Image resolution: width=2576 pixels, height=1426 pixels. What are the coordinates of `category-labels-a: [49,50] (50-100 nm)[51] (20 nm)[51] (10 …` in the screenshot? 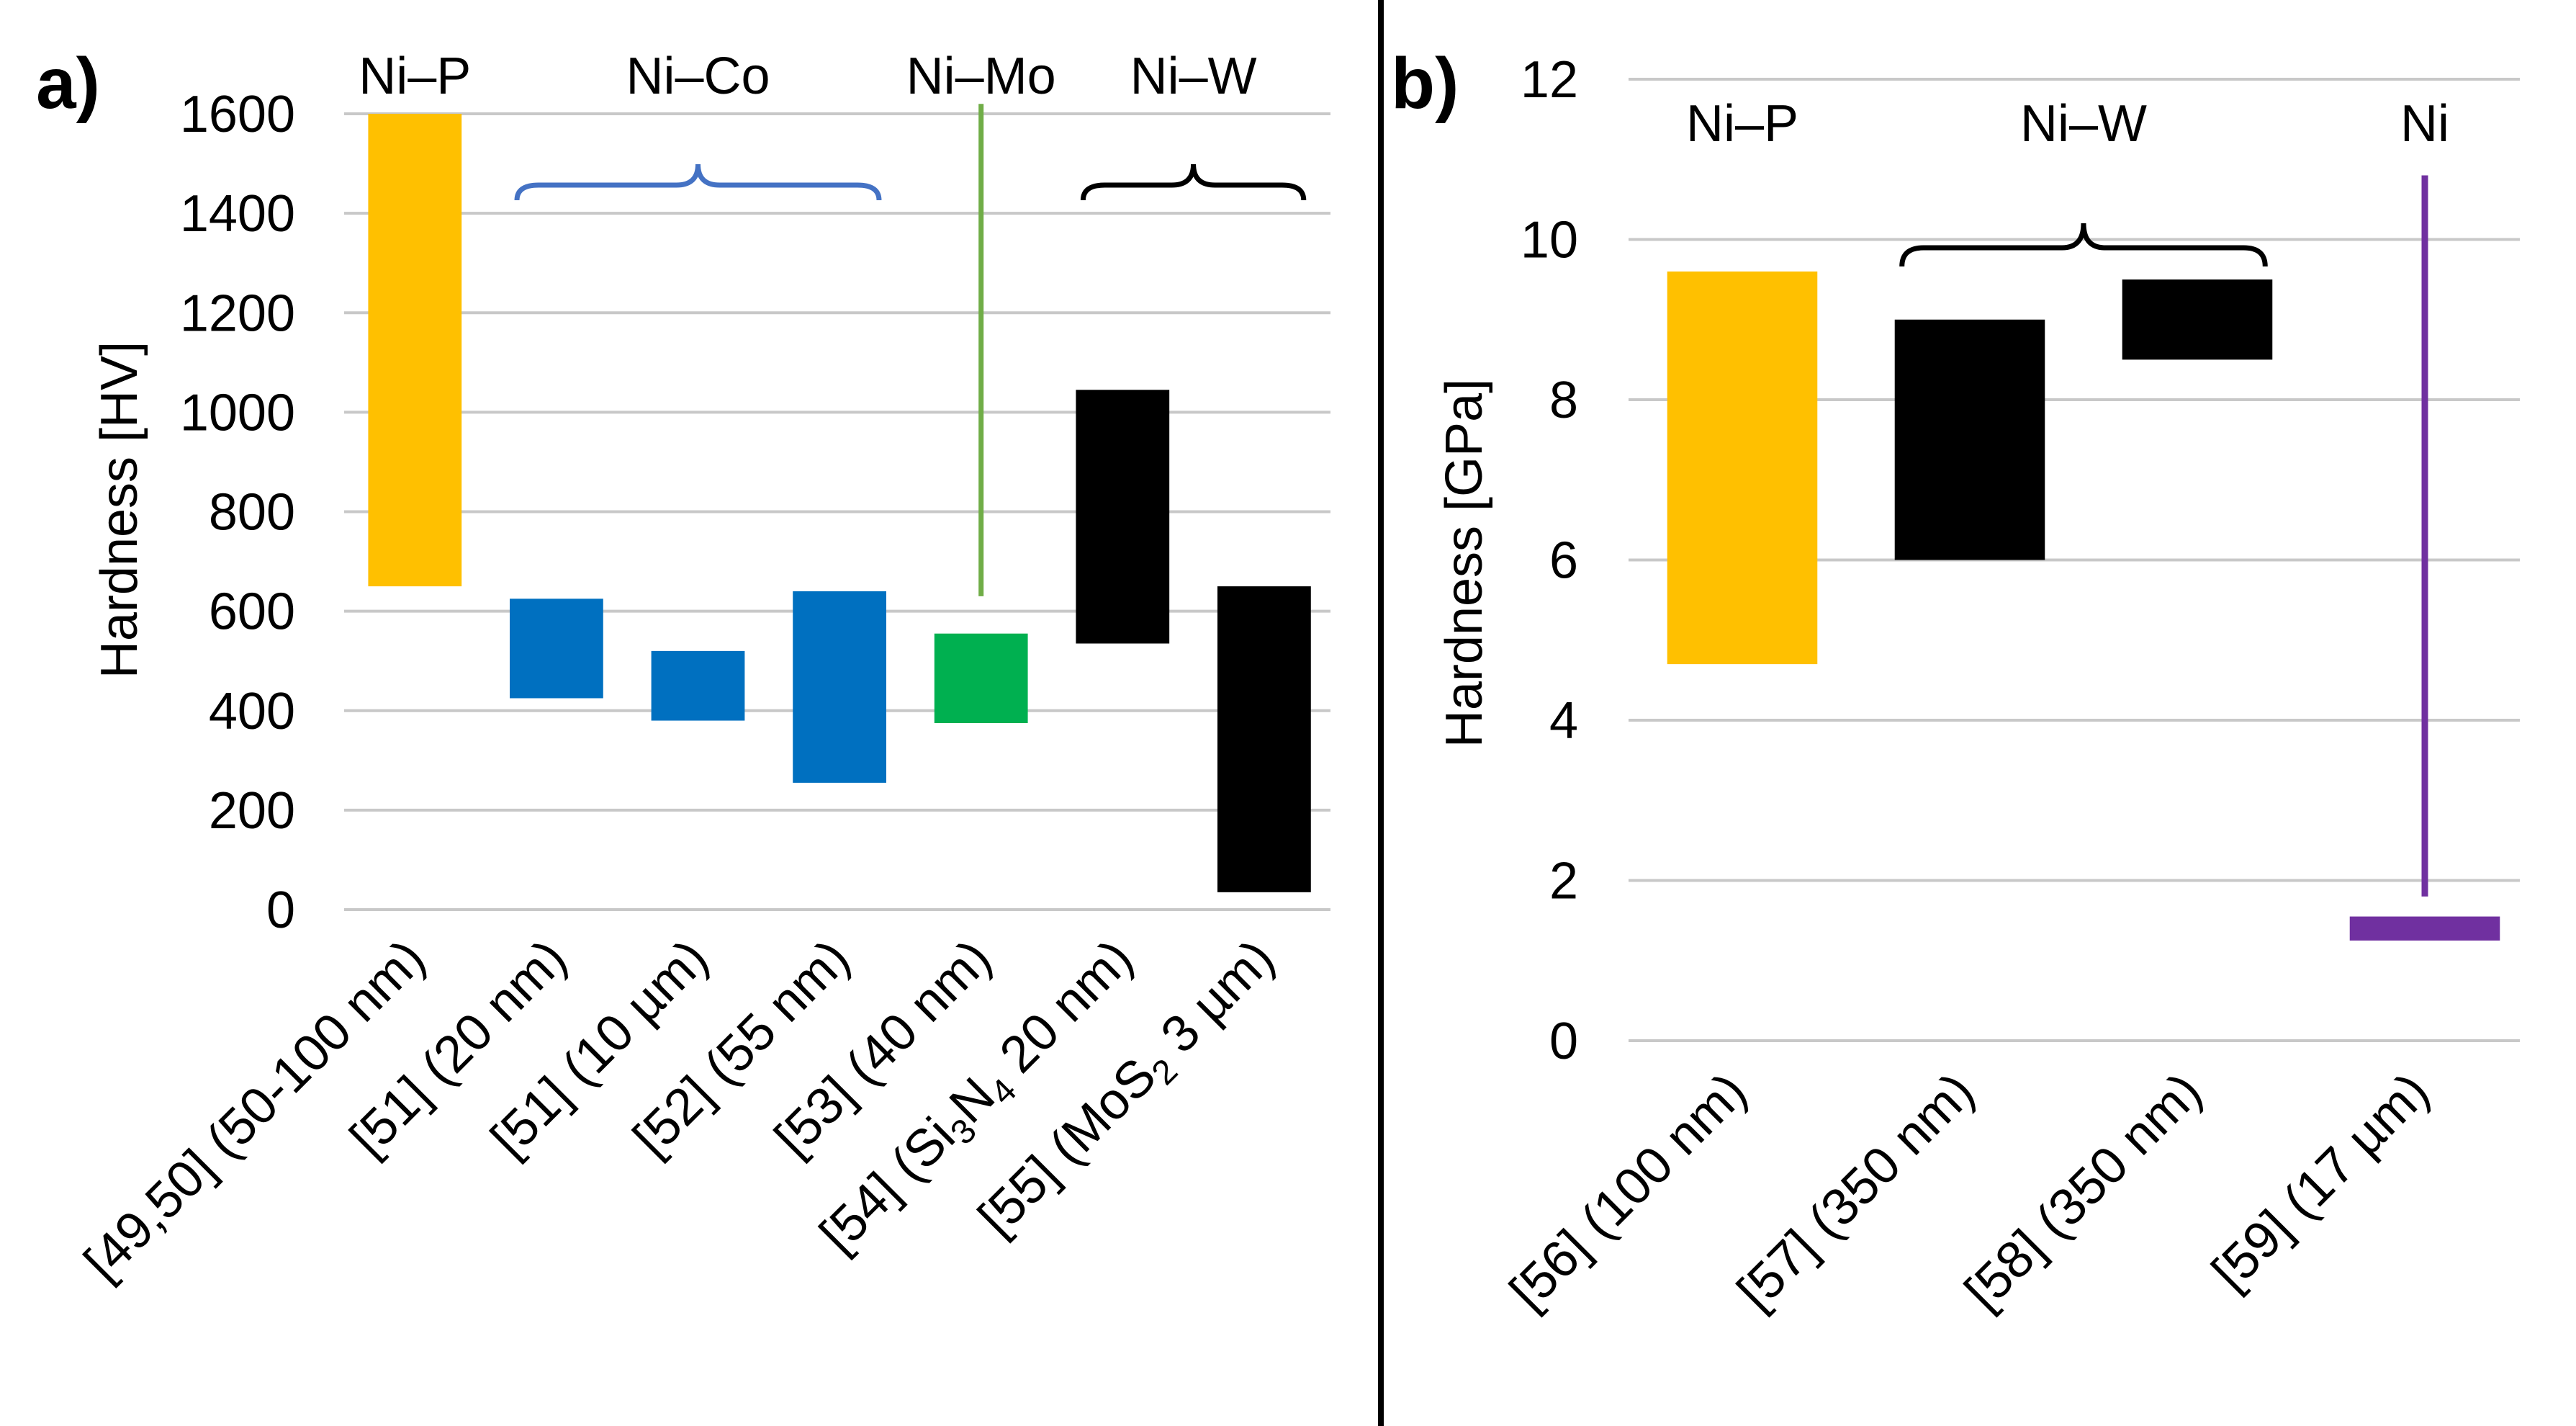 It's located at (679, 1110).